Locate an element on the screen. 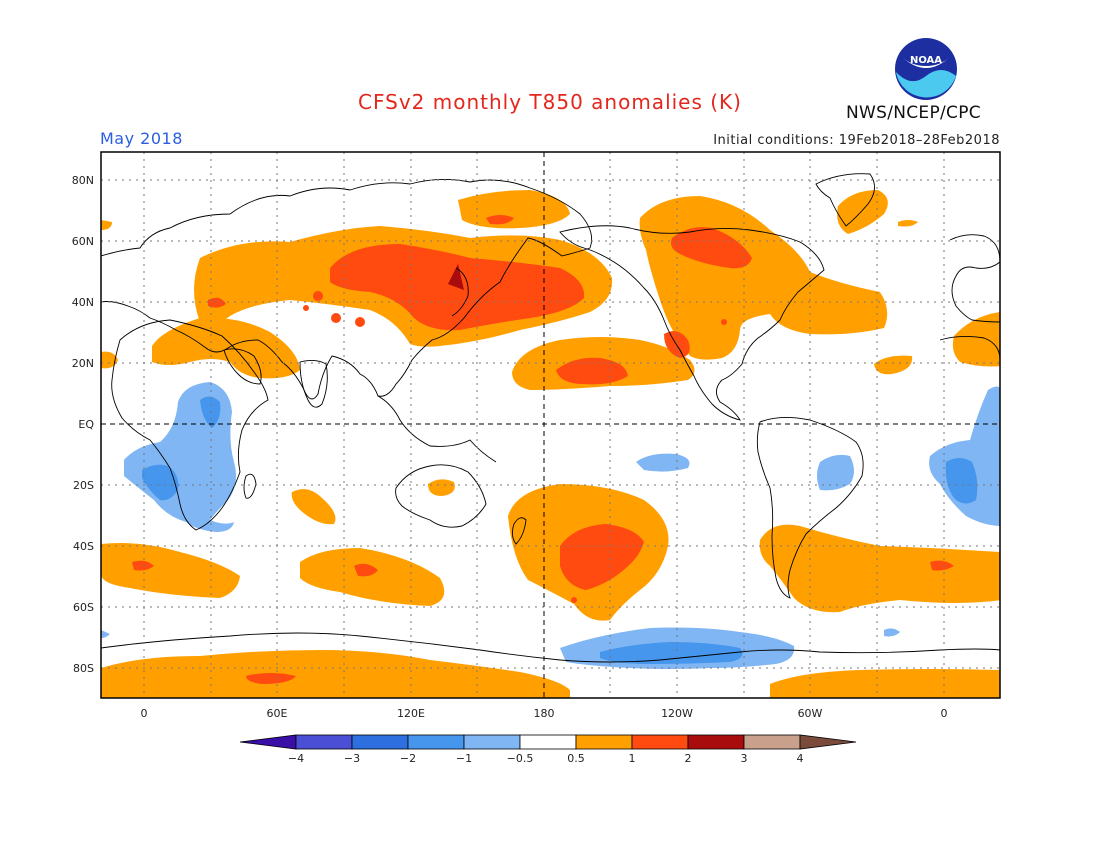 The height and width of the screenshot is (850, 1100). lon-label: 0 is located at coordinates (944, 713).